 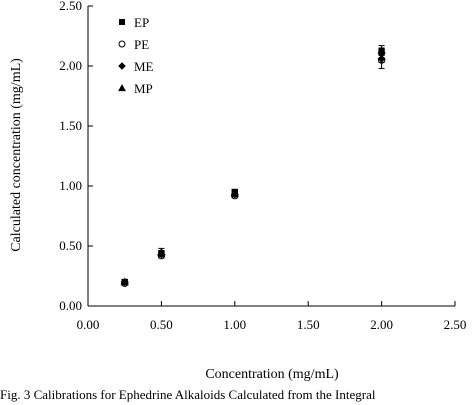 What do you see at coordinates (16, 155) in the screenshot?
I see `y-axis-label: Calculated concentration (mg/mL)` at bounding box center [16, 155].